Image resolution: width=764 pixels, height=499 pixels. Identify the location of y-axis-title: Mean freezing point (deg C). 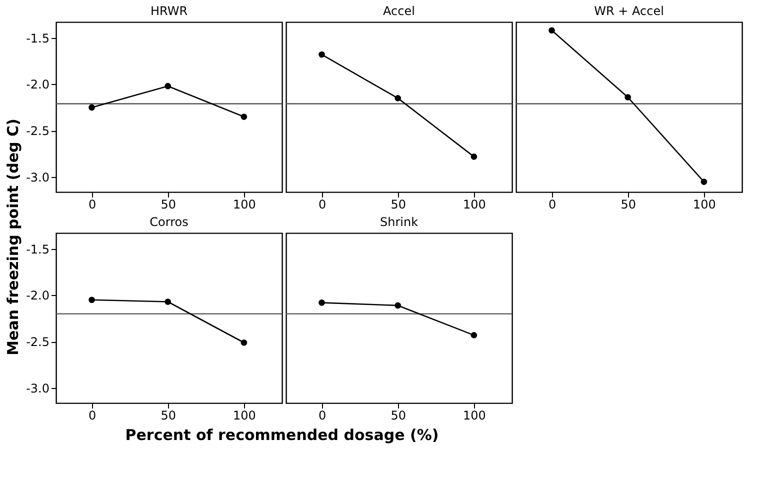
(13, 237).